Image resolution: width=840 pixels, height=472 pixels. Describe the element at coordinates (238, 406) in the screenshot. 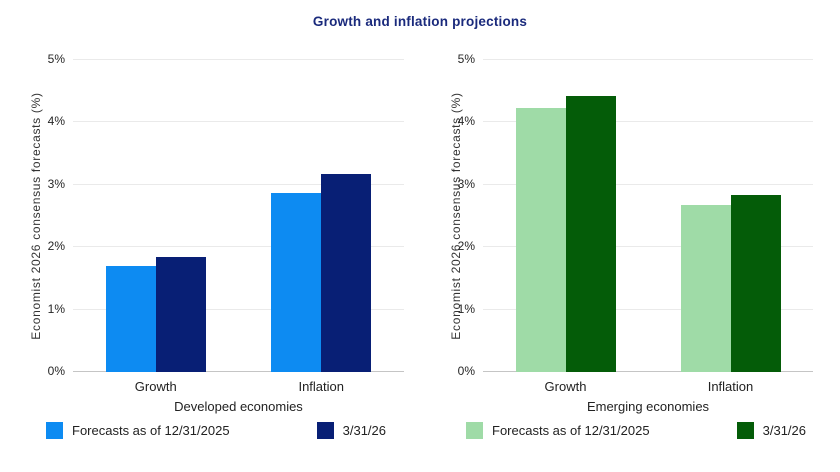

I see `x-axis-group-label: Developed economies` at that location.